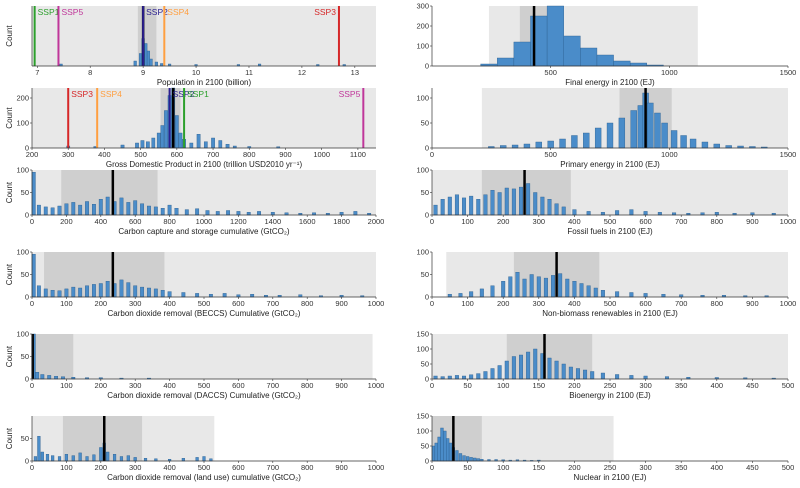  I want to click on ssp-label-ssp3: SSP3, so click(82, 94).